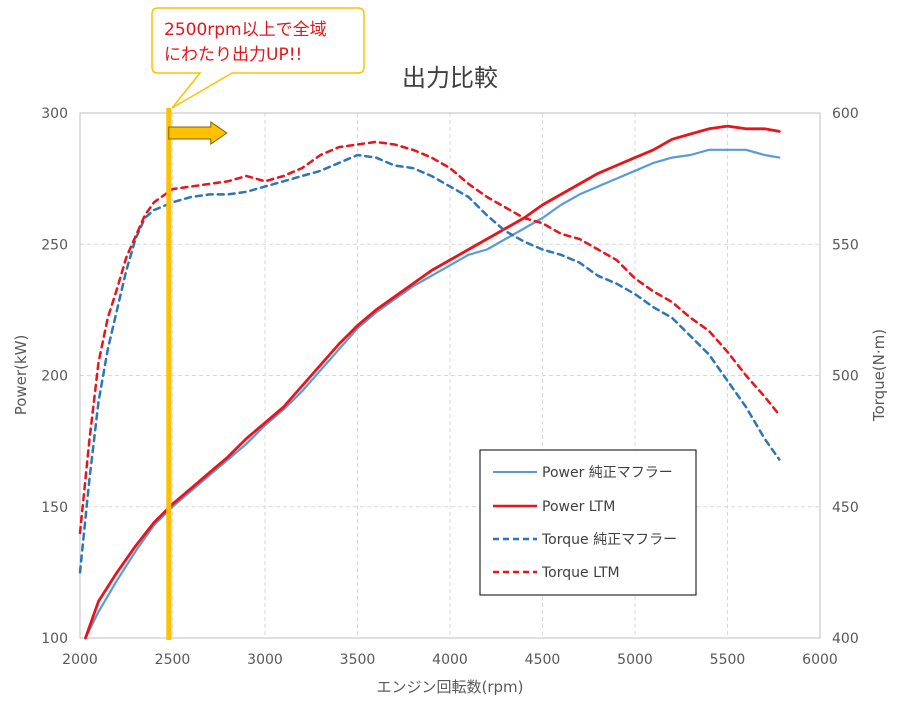 This screenshot has width=900, height=709. Describe the element at coordinates (54, 639) in the screenshot. I see `y-left-tick-label: 100` at that location.